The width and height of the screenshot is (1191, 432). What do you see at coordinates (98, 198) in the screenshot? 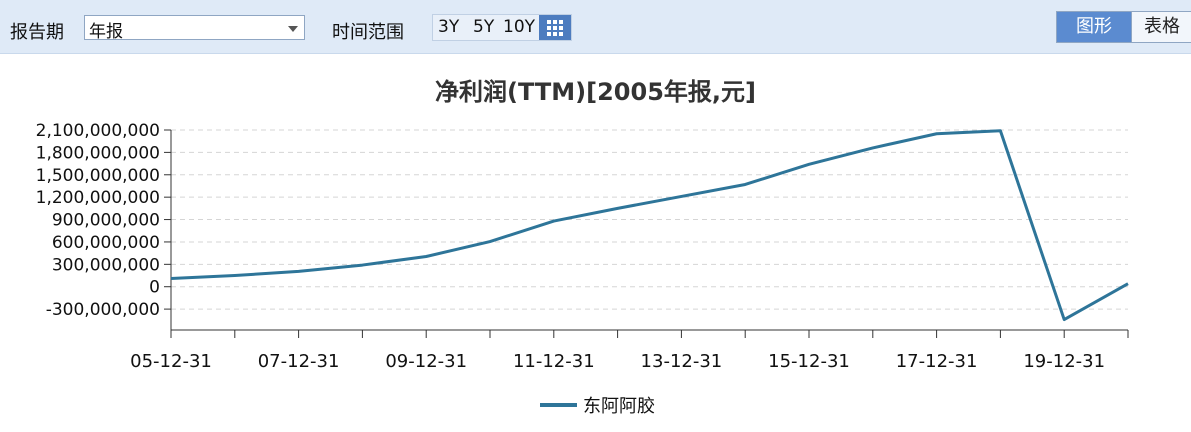
I see `y-tick-label: 1,200,000,000` at bounding box center [98, 198].